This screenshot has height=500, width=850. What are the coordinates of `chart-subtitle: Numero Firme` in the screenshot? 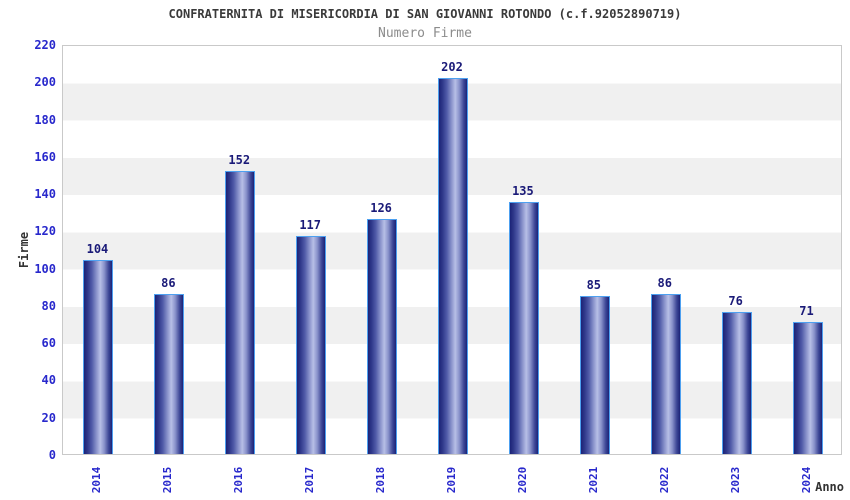 It's located at (425, 33).